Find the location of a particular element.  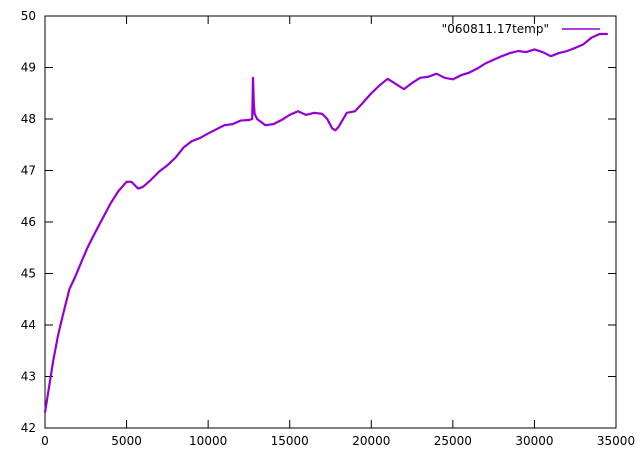

y-tick-label: 48 is located at coordinates (28, 119).